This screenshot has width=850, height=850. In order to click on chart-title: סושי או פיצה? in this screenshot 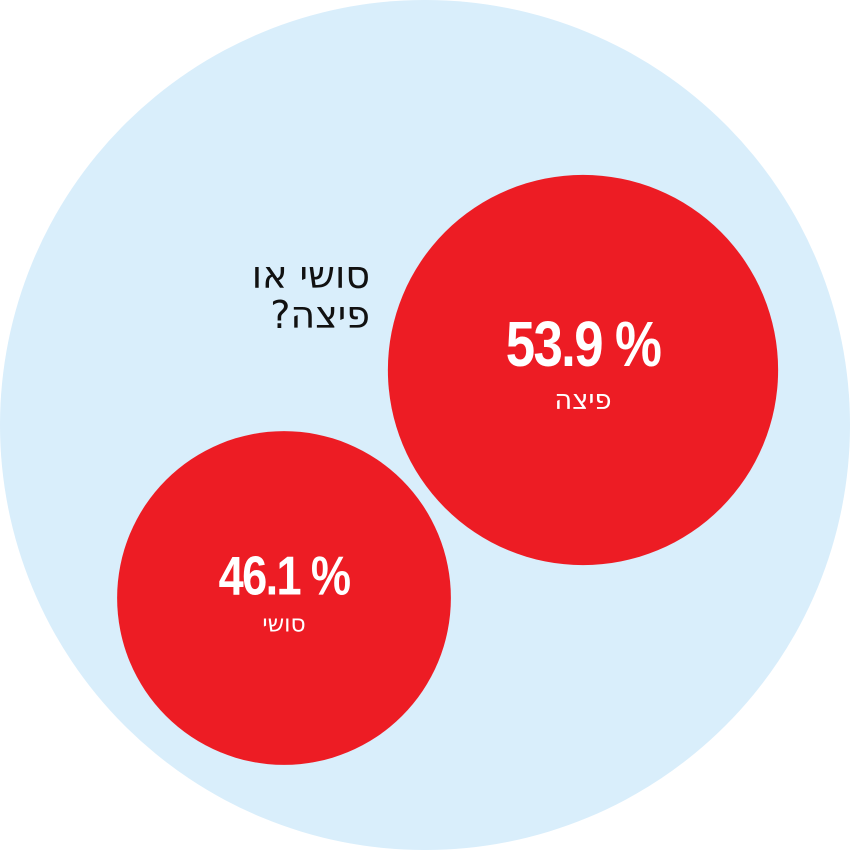, I will do `click(310, 295)`.